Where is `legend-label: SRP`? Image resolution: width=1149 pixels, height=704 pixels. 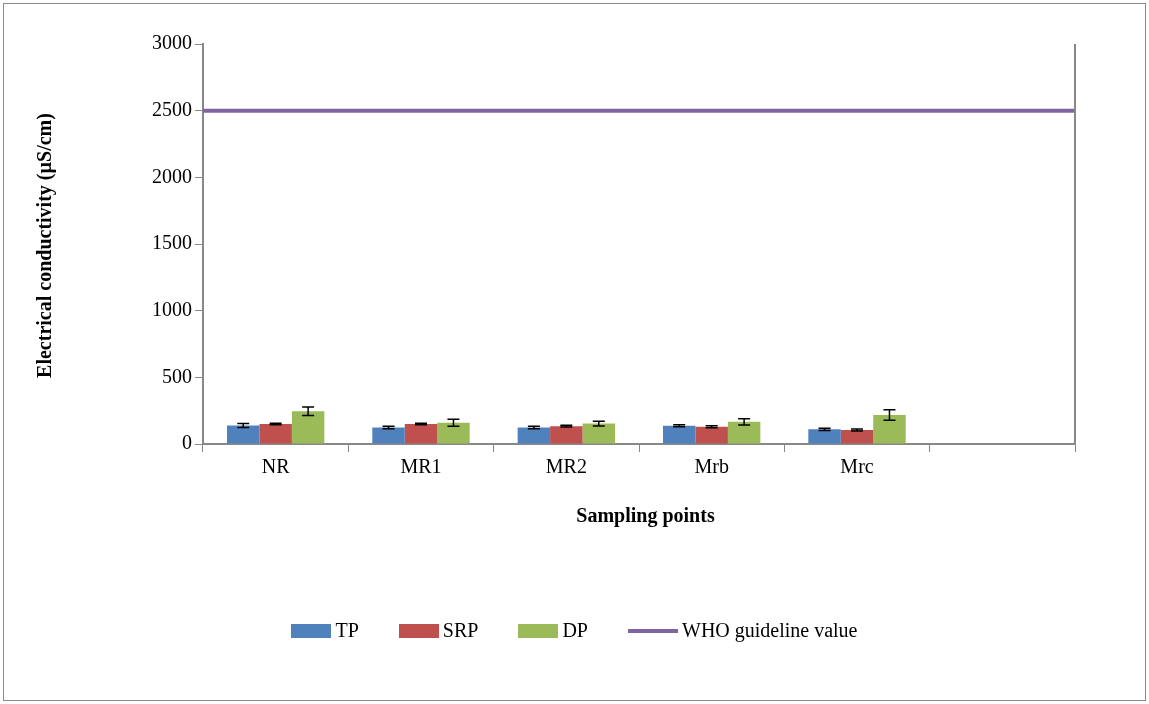 legend-label: SRP is located at coordinates (460, 630).